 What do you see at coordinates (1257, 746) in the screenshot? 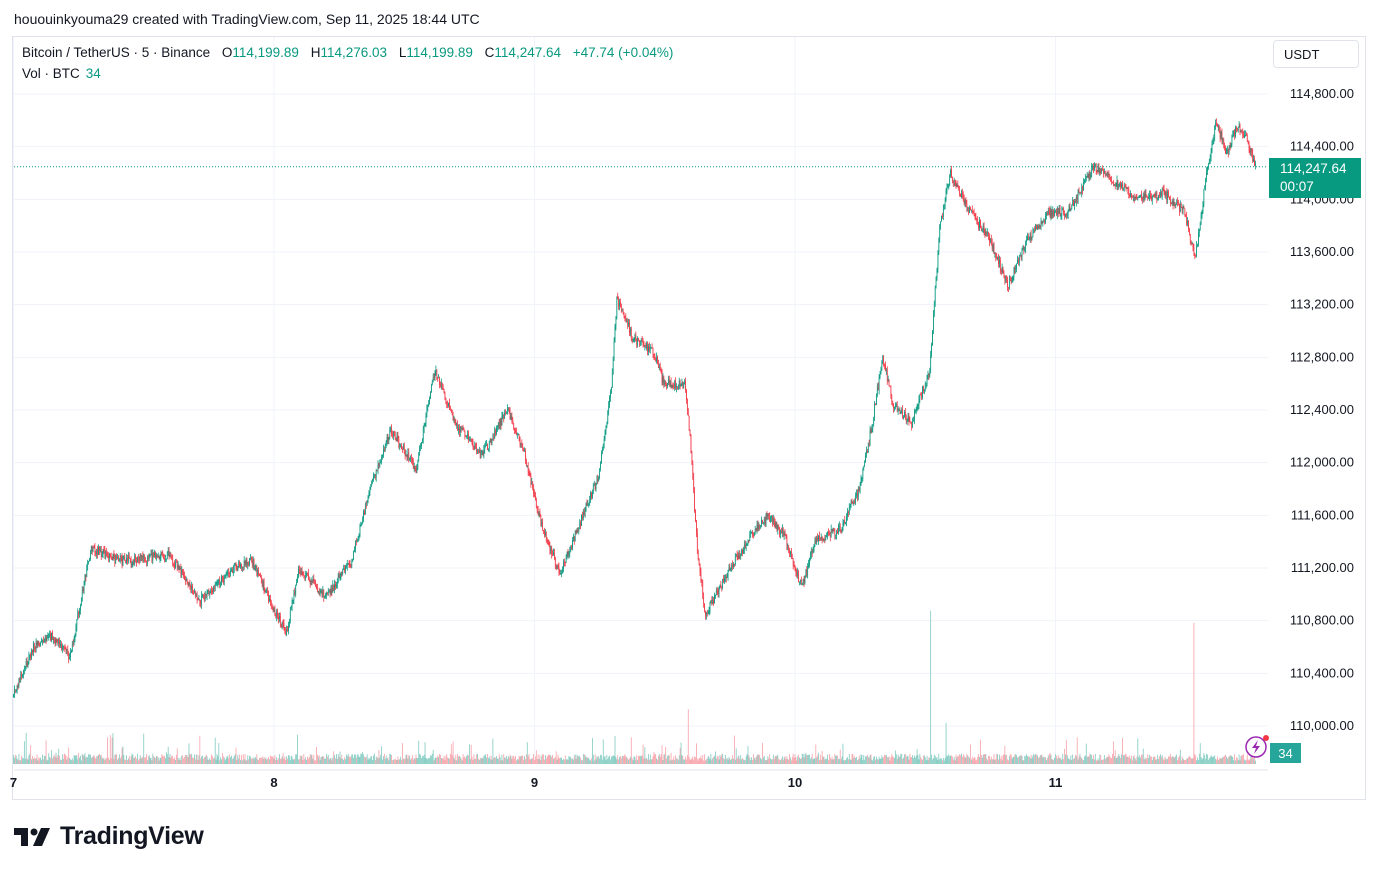
I see `alert-icon` at bounding box center [1257, 746].